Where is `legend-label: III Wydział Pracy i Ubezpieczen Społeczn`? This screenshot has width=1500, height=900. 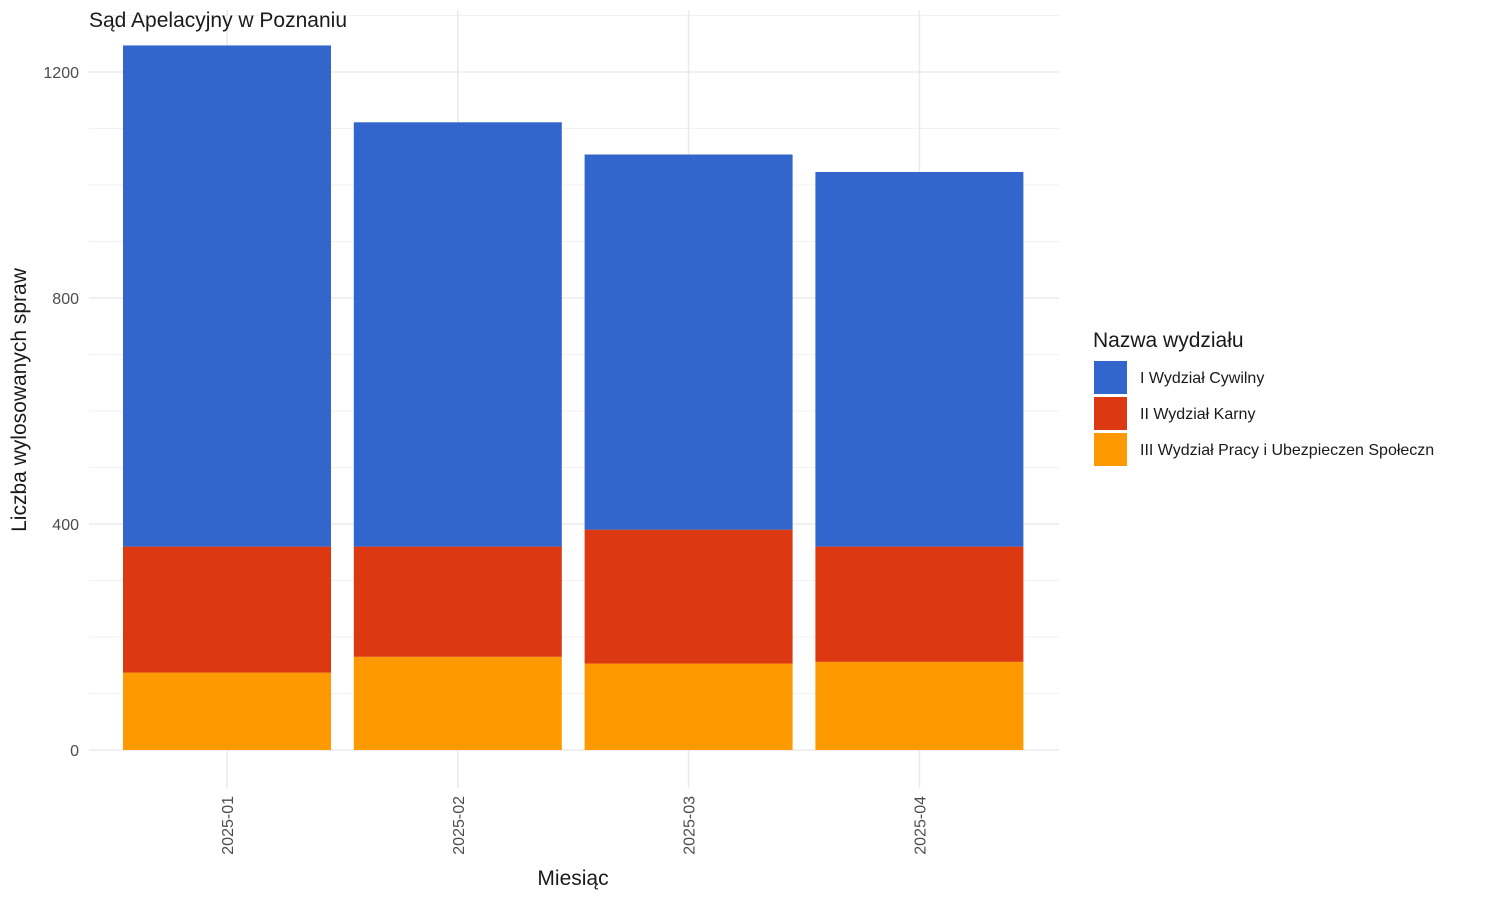 legend-label: III Wydział Pracy i Ubezpieczen Społeczn is located at coordinates (1287, 450).